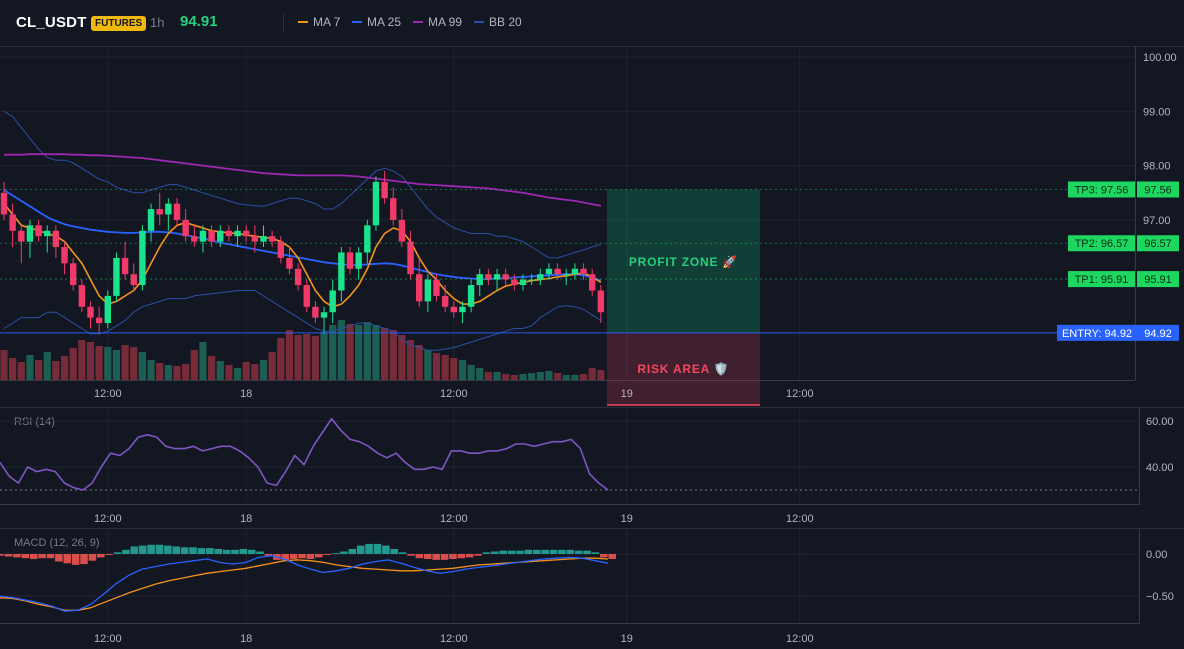 This screenshot has height=649, width=1184. What do you see at coordinates (157, 22) in the screenshot?
I see `timeframe-label: 1h` at bounding box center [157, 22].